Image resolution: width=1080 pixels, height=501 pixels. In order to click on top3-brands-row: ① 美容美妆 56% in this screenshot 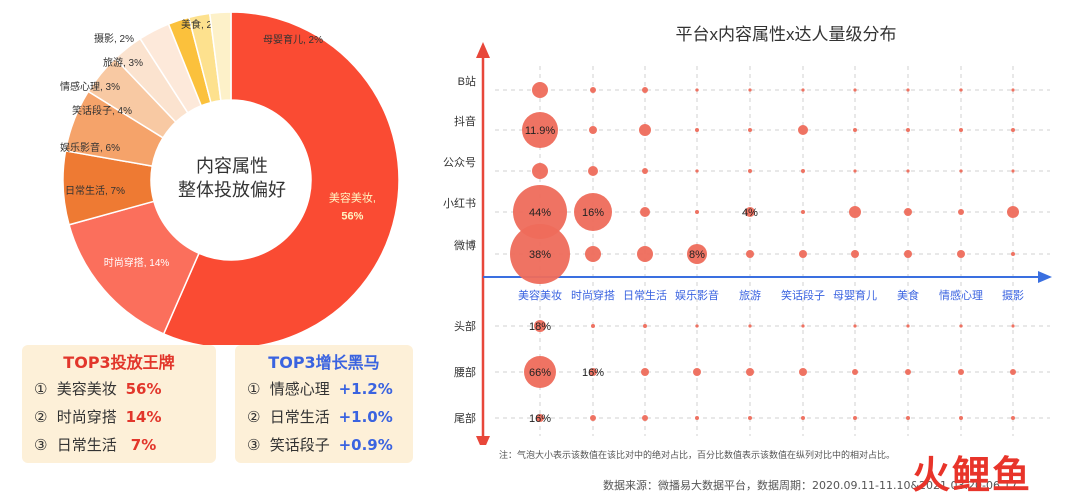, I will do `click(125, 389)`.